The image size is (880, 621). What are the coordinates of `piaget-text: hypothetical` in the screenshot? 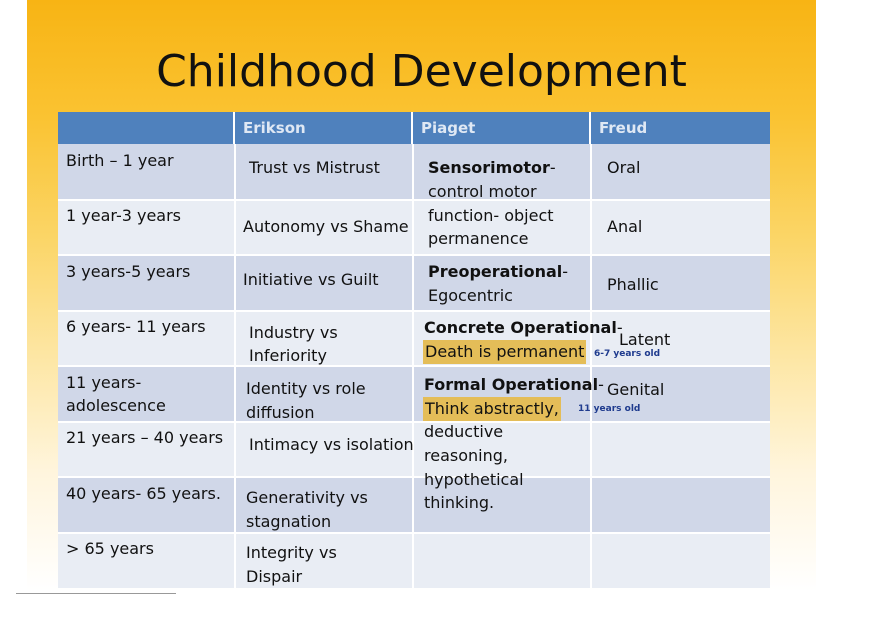 It's located at (474, 479).